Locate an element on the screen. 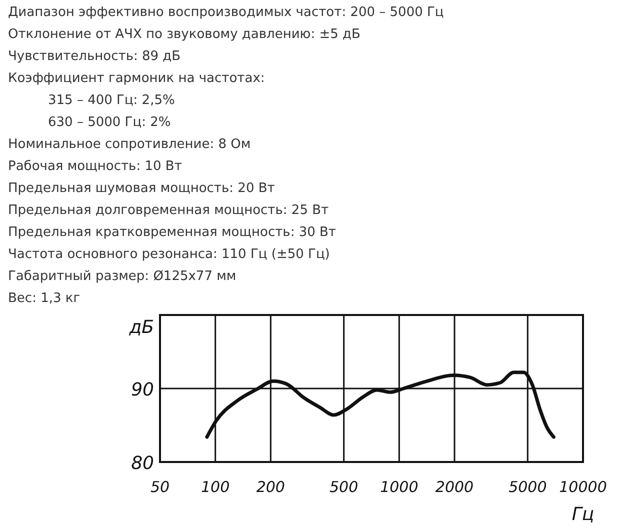 The image size is (620, 528). text: Коэффициент гармоник на частотах: is located at coordinates (136, 78).